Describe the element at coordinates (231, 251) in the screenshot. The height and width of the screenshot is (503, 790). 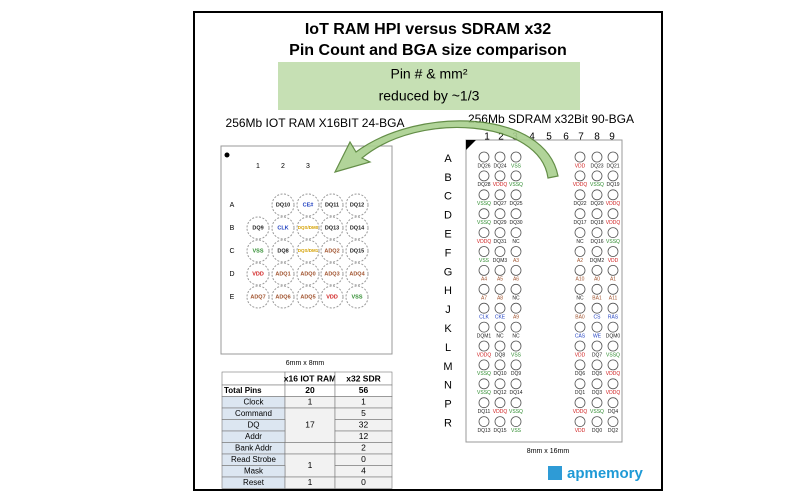
I see `row-label: C` at that location.